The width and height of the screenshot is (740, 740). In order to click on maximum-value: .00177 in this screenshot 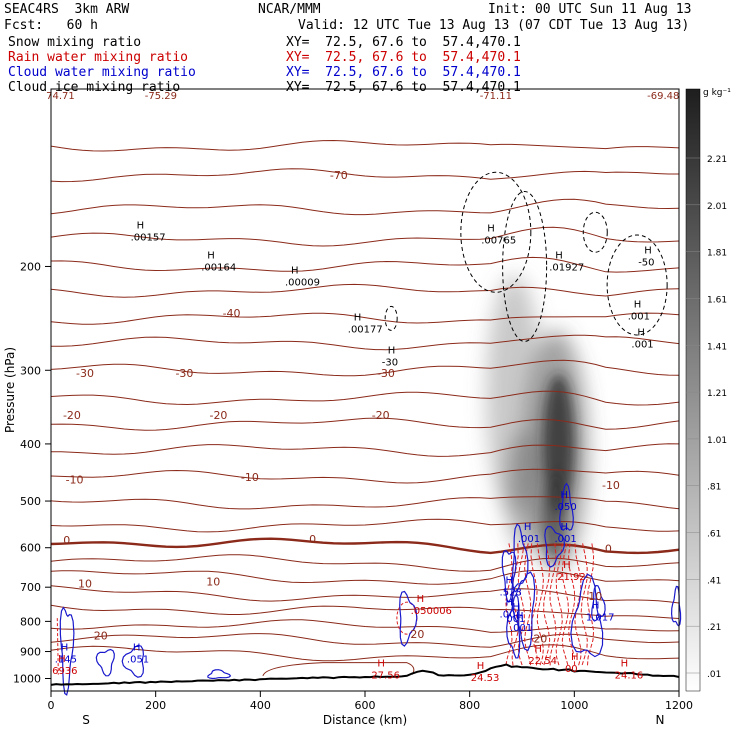, I will do `click(365, 330)`.